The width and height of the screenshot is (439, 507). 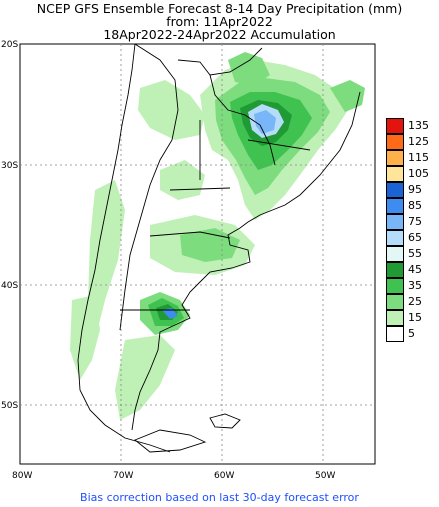 I want to click on legend-label: 55, so click(x=415, y=253).